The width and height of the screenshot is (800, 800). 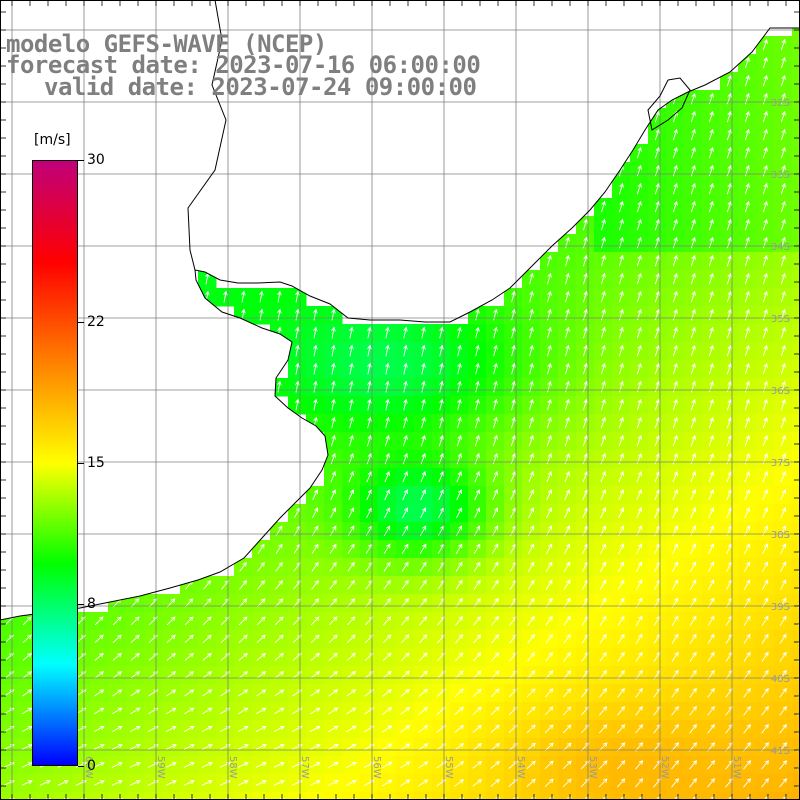 I want to click on latitude-label: 39S, so click(x=780, y=607).